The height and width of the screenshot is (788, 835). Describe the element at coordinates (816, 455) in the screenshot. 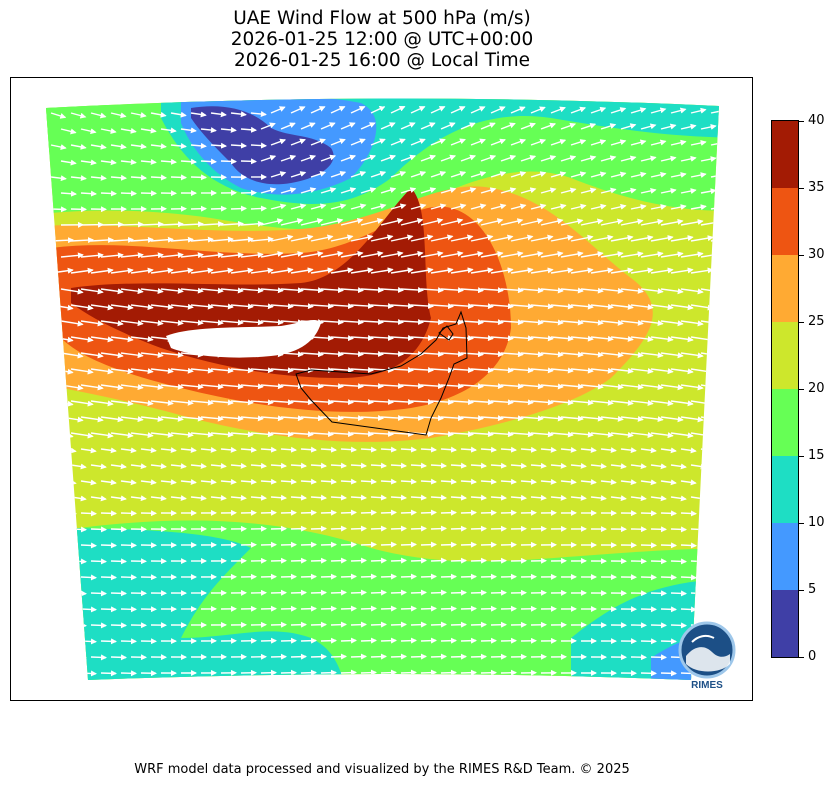

I see `colorbar-tick-label: 15` at that location.